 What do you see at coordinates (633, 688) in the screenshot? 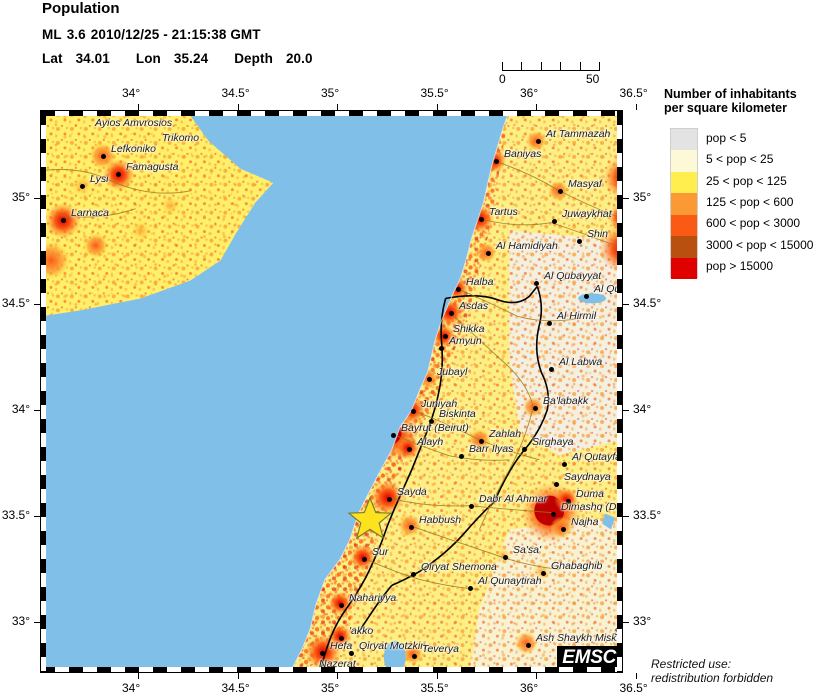
I see `axis-x-label-bottom: 36.5°` at bounding box center [633, 688].